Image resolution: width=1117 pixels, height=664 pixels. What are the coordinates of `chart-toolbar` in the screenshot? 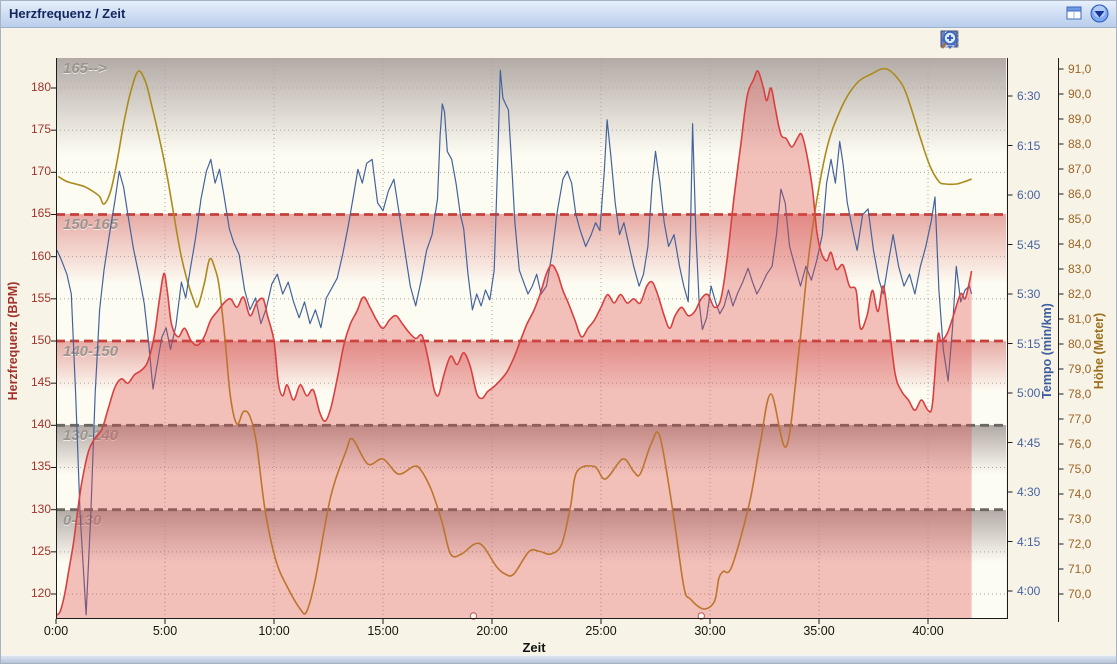 It's located at (1025, 43).